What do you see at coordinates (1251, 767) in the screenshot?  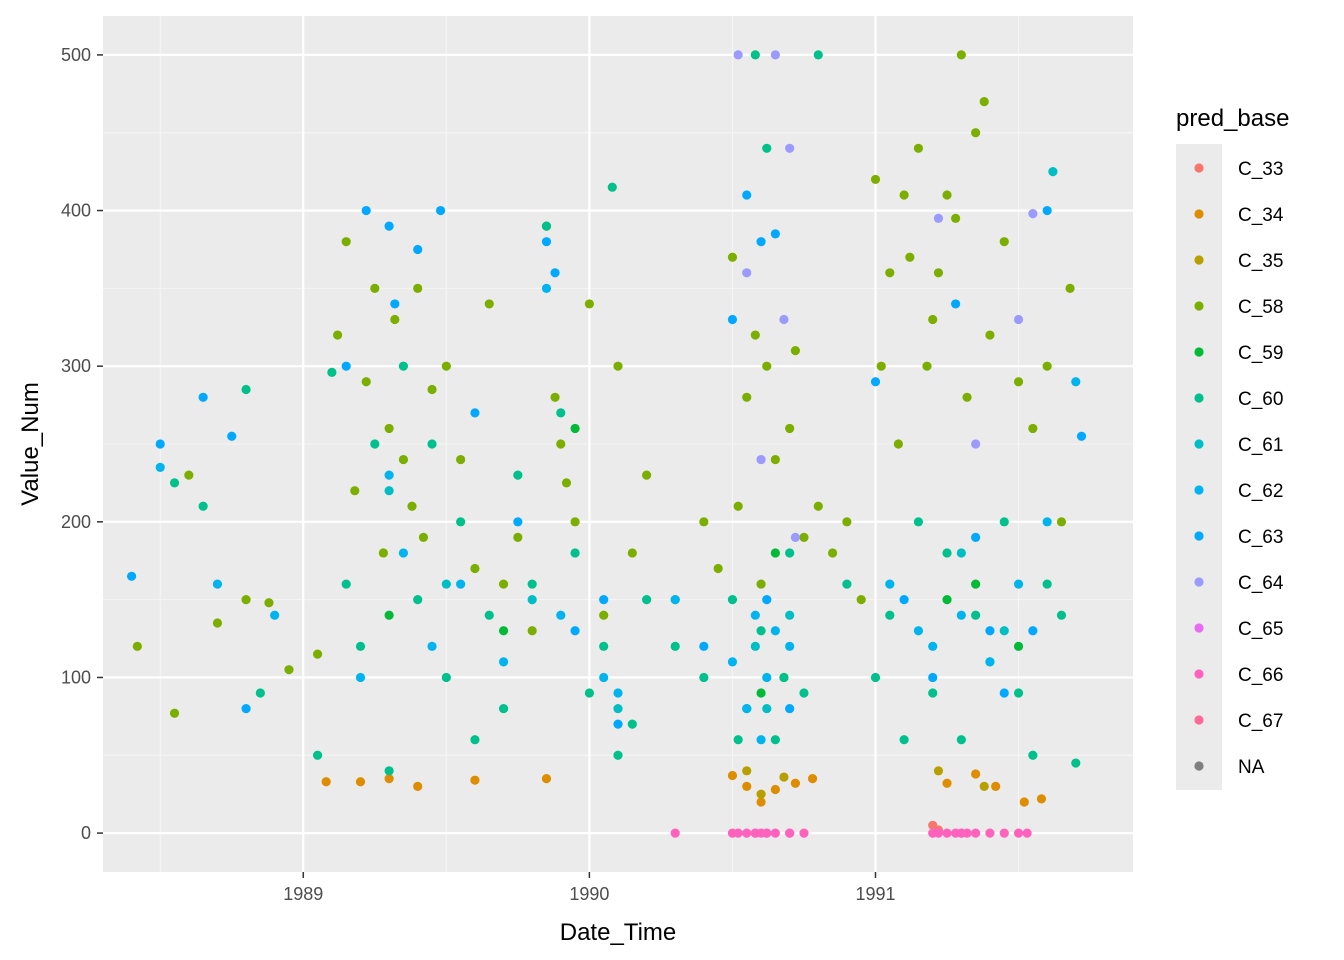 I see `legend-label: NA` at bounding box center [1251, 767].